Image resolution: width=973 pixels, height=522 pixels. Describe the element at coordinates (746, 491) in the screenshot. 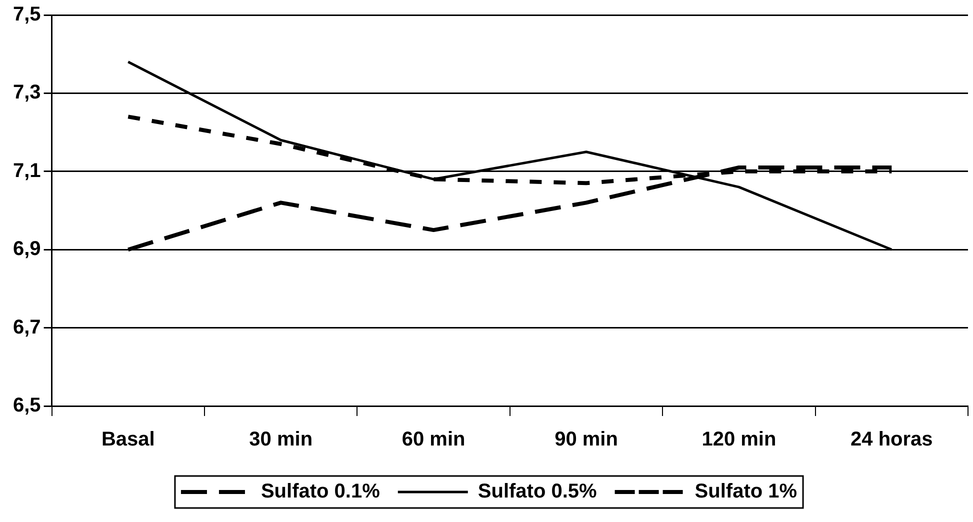

I see `legend-label: Sulfato 1%` at that location.